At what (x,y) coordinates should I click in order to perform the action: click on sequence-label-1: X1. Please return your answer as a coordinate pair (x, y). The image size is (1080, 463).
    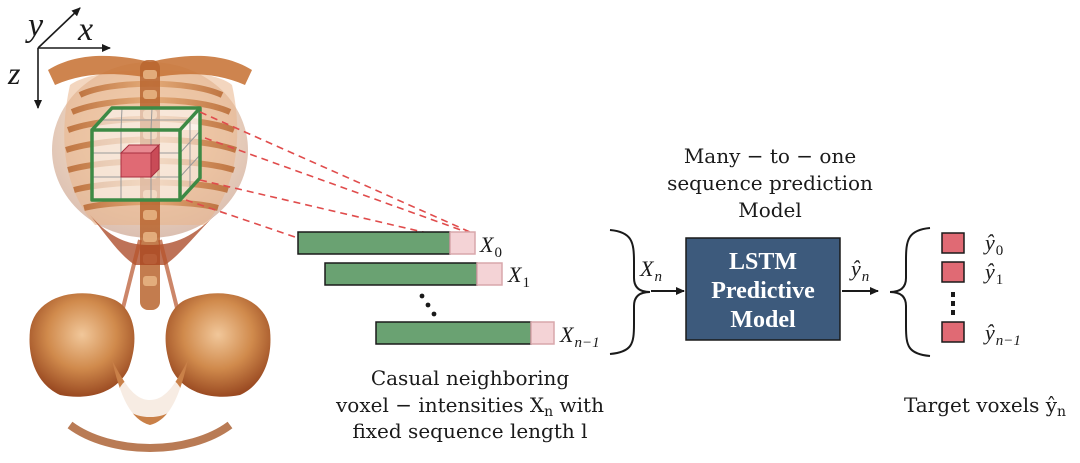
    Looking at the image, I should click on (518, 276).